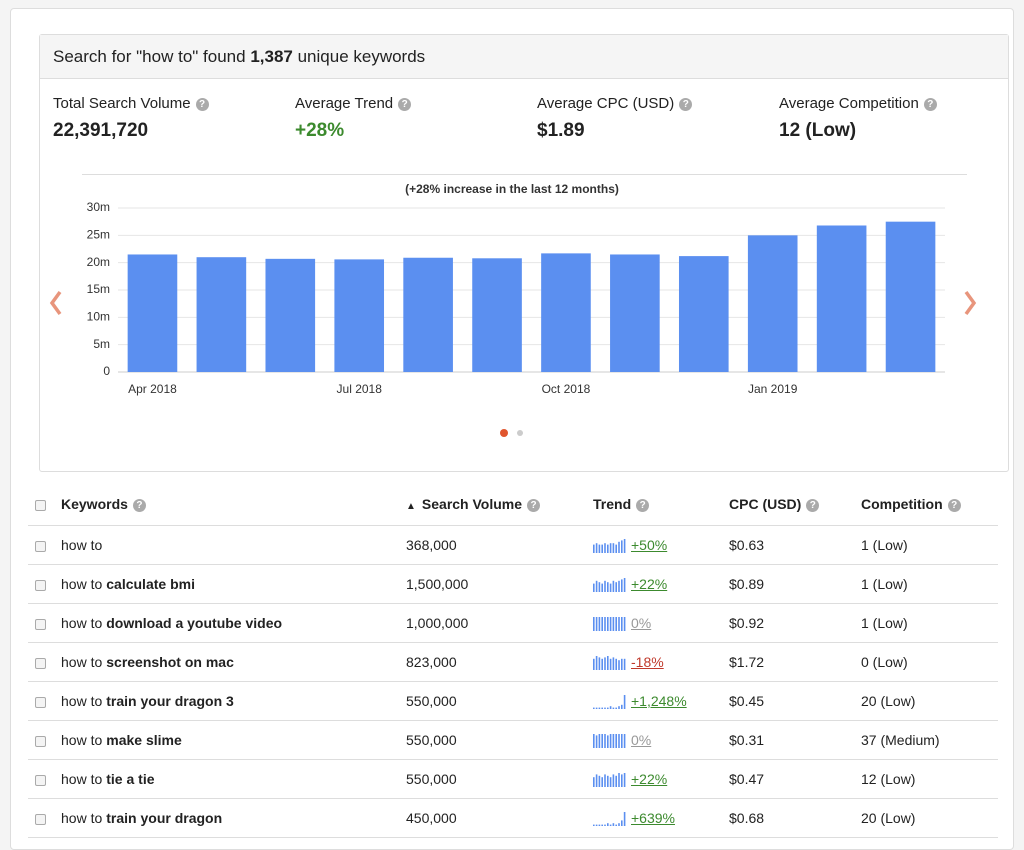 The width and height of the screenshot is (1024, 850). What do you see at coordinates (150, 584) in the screenshot?
I see `keyword-term: calculate bmi` at bounding box center [150, 584].